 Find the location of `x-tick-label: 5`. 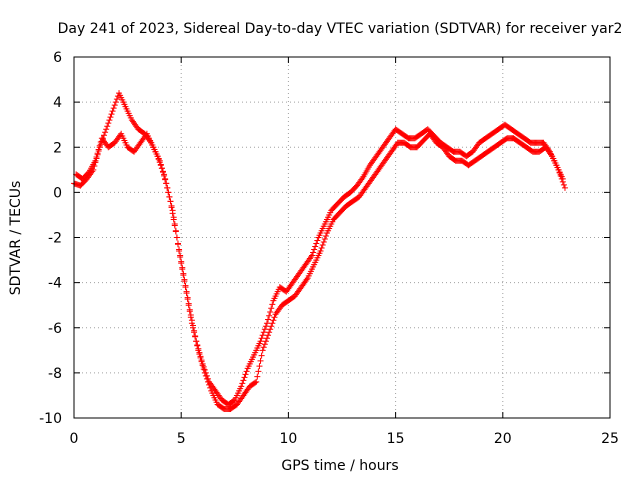

x-tick-label: 5 is located at coordinates (181, 439).